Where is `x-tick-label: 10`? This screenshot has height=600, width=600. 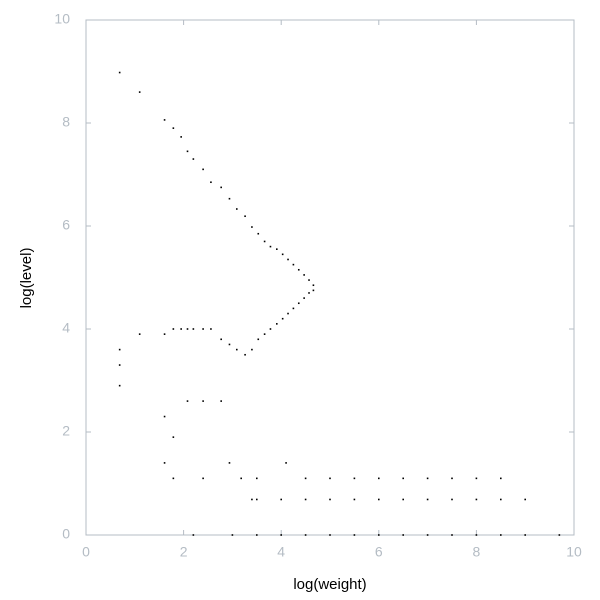
x-tick-label: 10 is located at coordinates (574, 552).